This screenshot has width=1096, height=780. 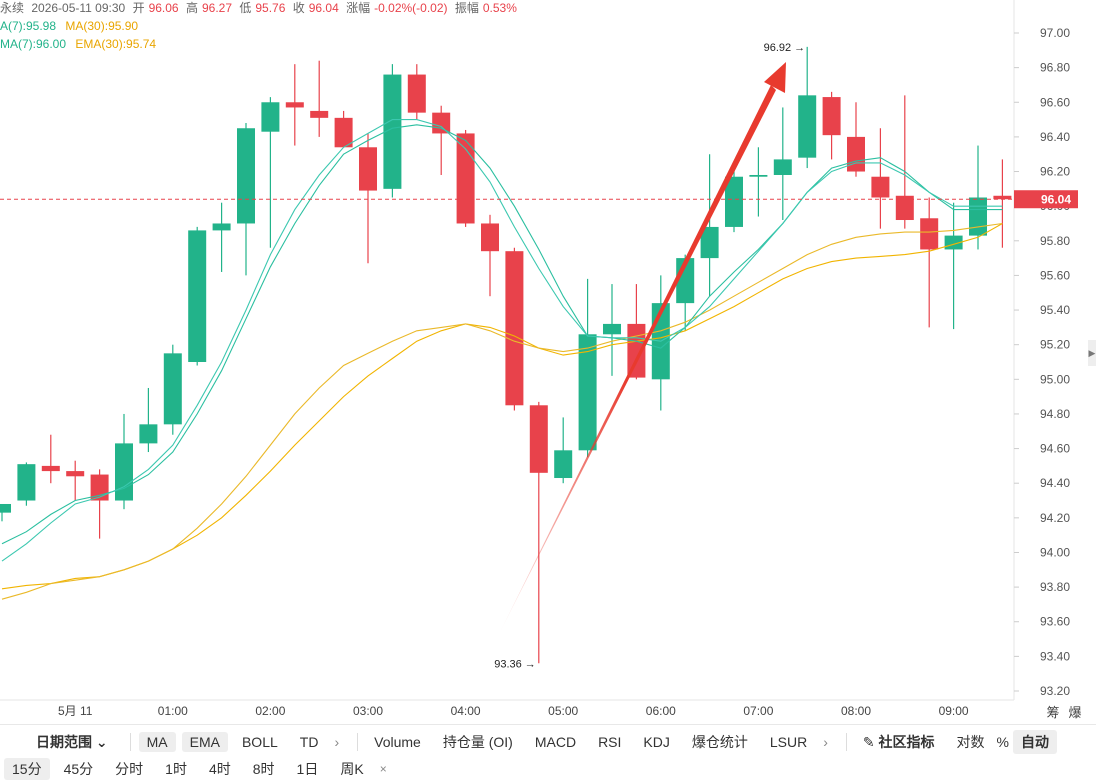 What do you see at coordinates (1002, 742) in the screenshot?
I see `percent-scale-toggle: %` at bounding box center [1002, 742].